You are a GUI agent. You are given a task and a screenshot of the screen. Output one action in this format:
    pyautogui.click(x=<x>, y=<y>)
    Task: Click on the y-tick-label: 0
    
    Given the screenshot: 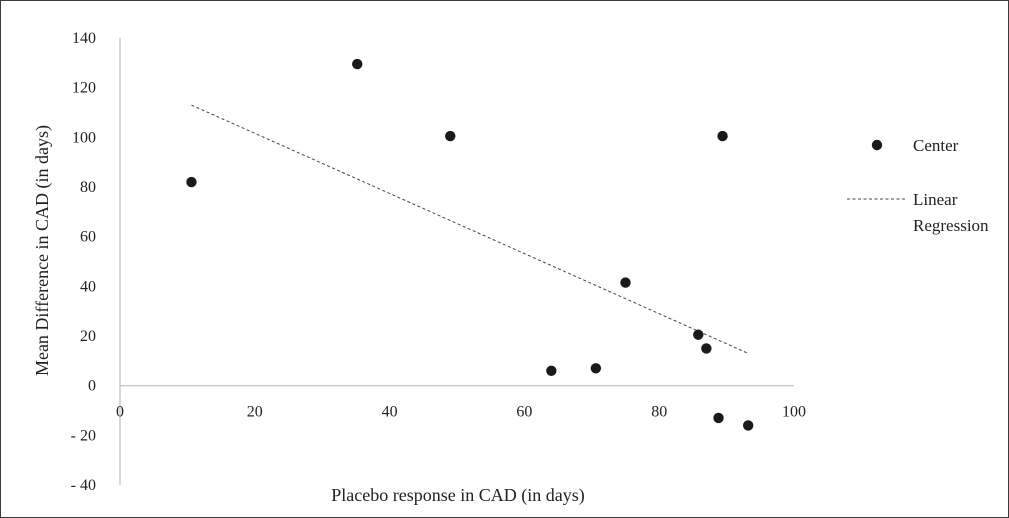 What is the action you would take?
    pyautogui.click(x=92, y=386)
    